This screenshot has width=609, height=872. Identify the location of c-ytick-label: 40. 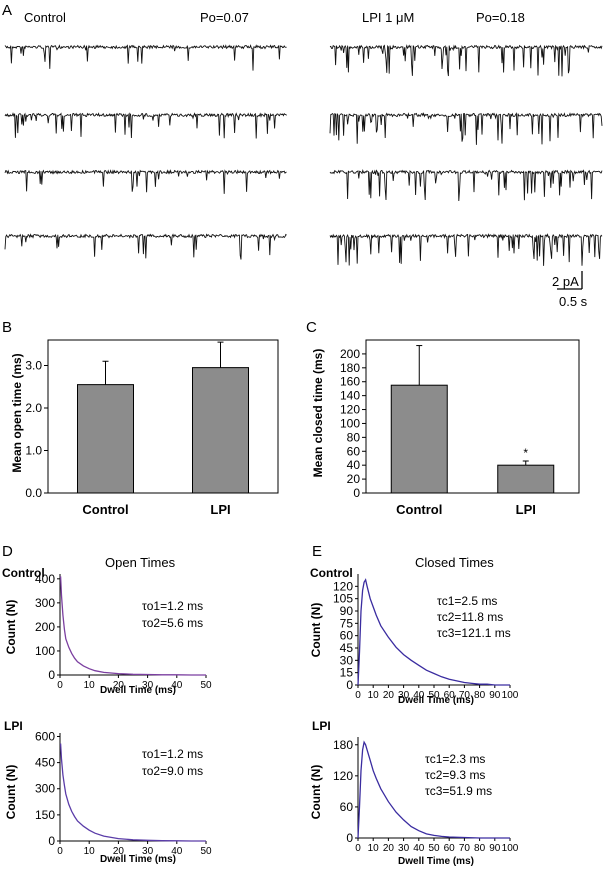
(354, 465).